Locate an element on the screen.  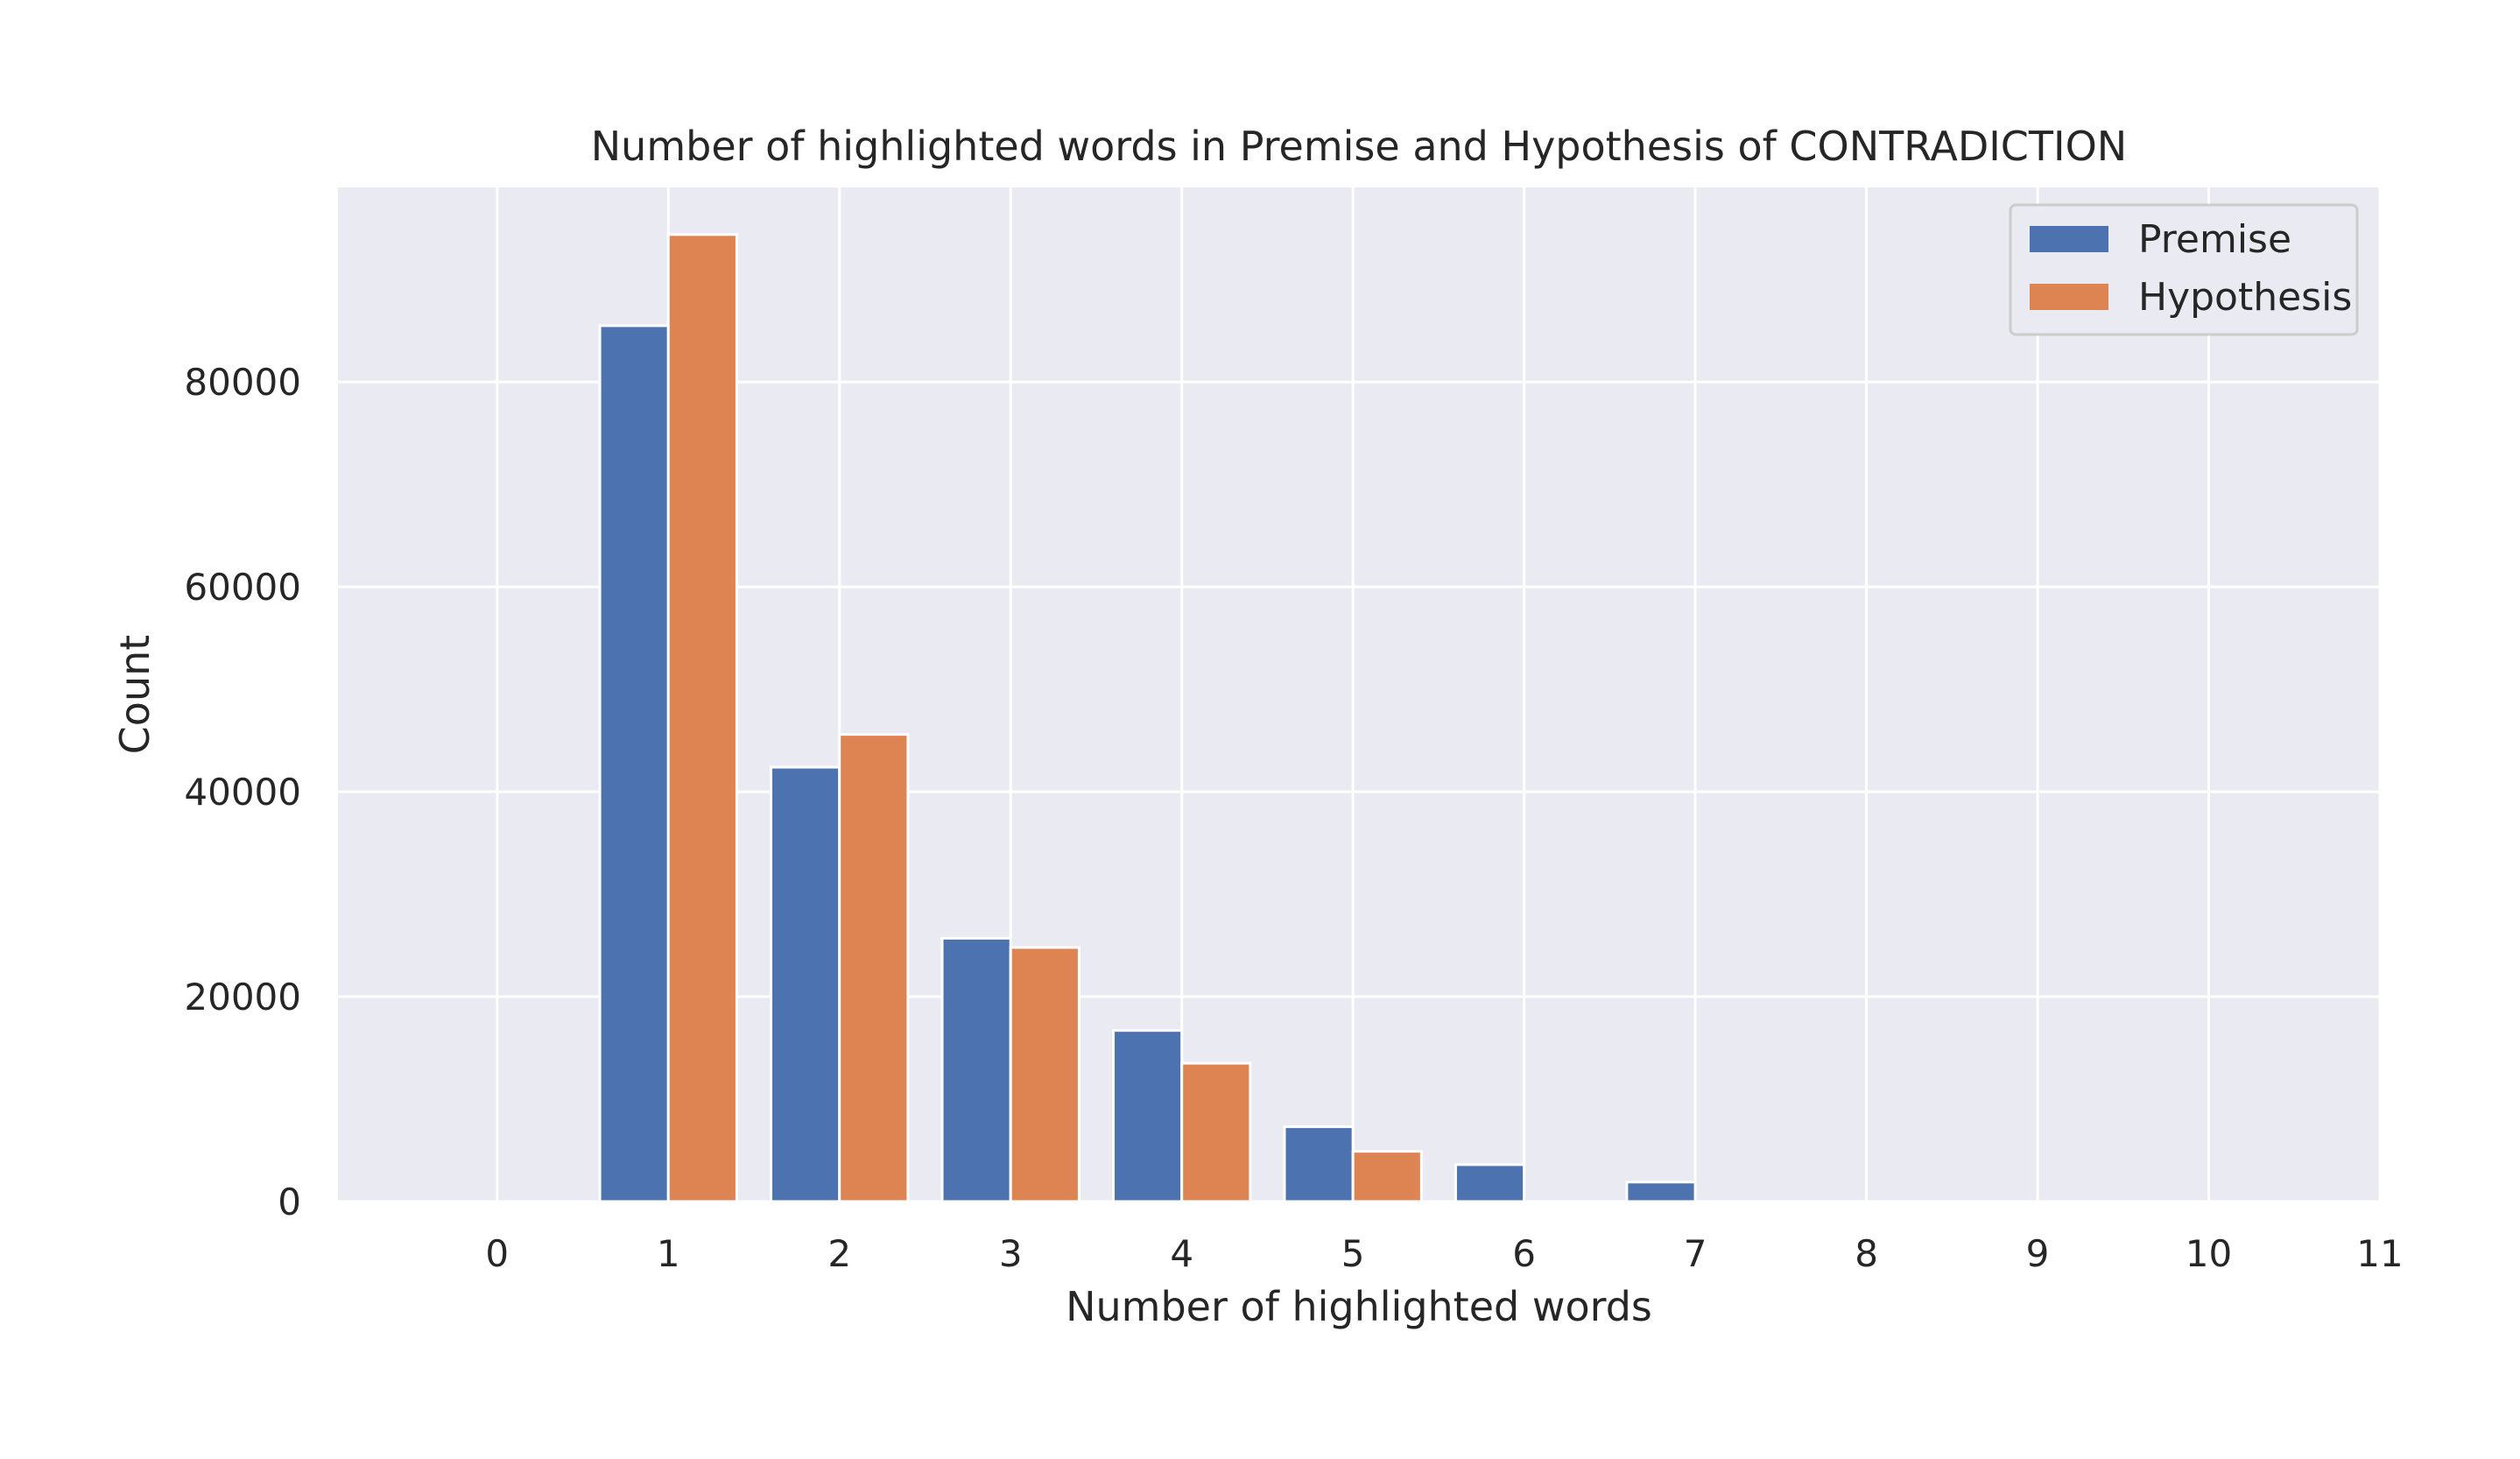
legend-swatch-hypothesis is located at coordinates (2069, 297).